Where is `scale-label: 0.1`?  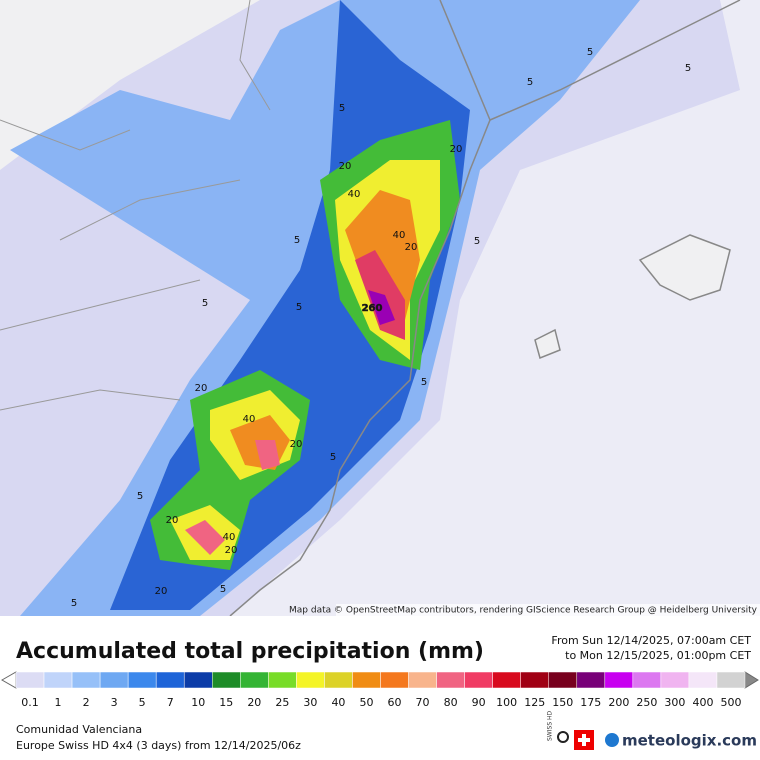 scale-label: 0.1 is located at coordinates (30, 702).